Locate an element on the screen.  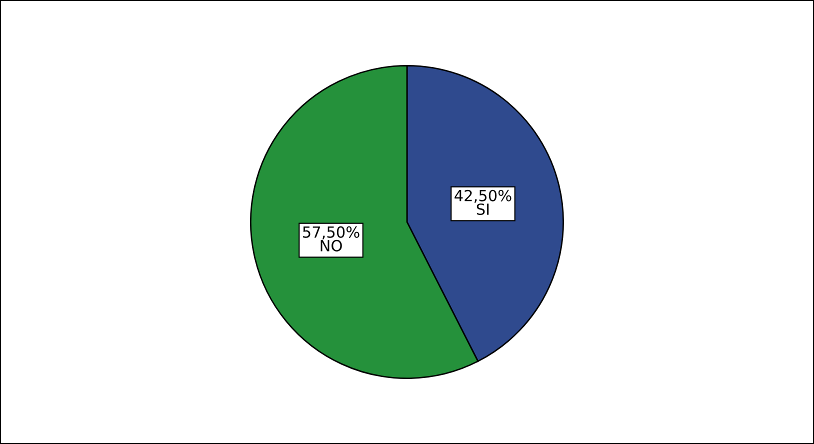
data-label: 57,50% is located at coordinates (331, 233).